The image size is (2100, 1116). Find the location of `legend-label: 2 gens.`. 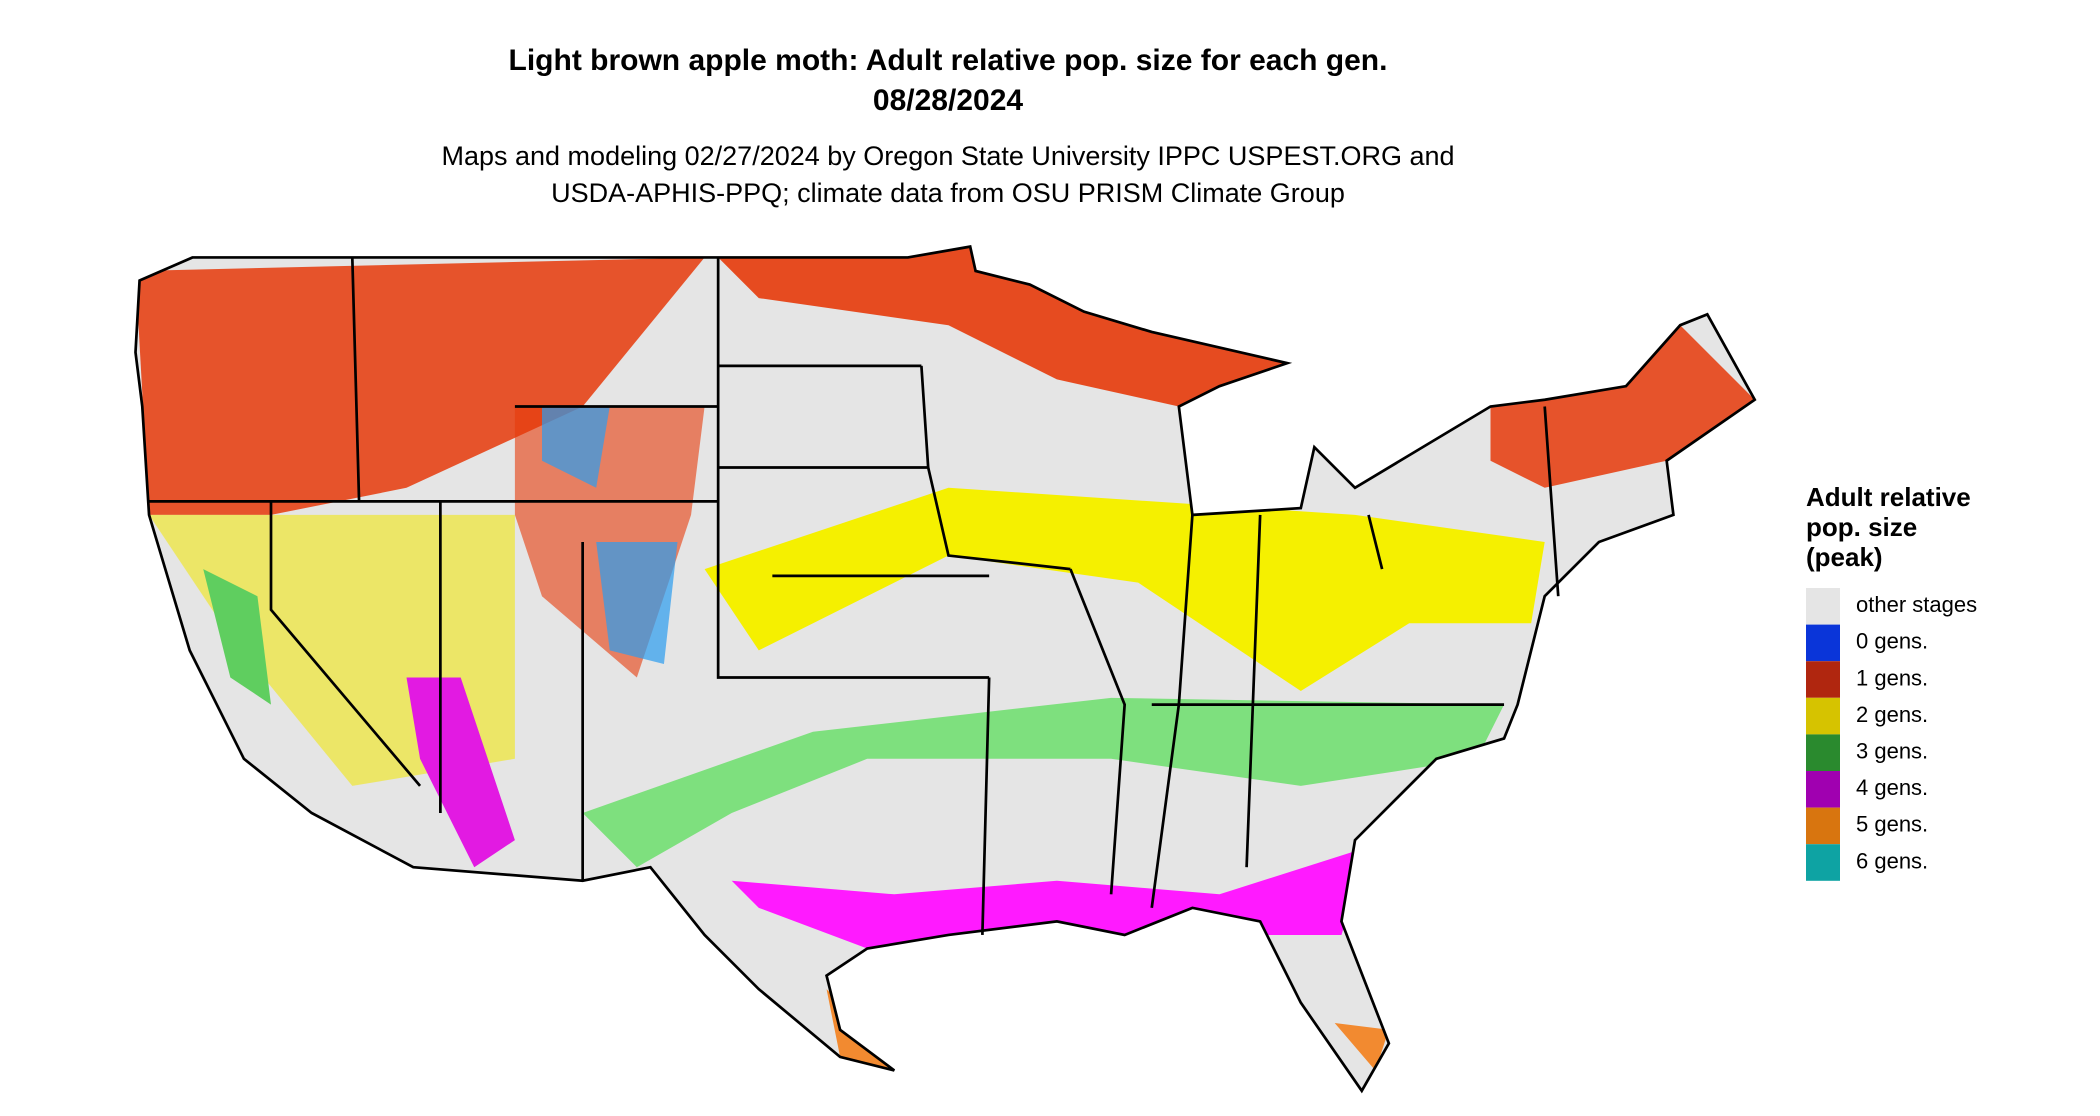

legend-label: 2 gens. is located at coordinates (1892, 714).